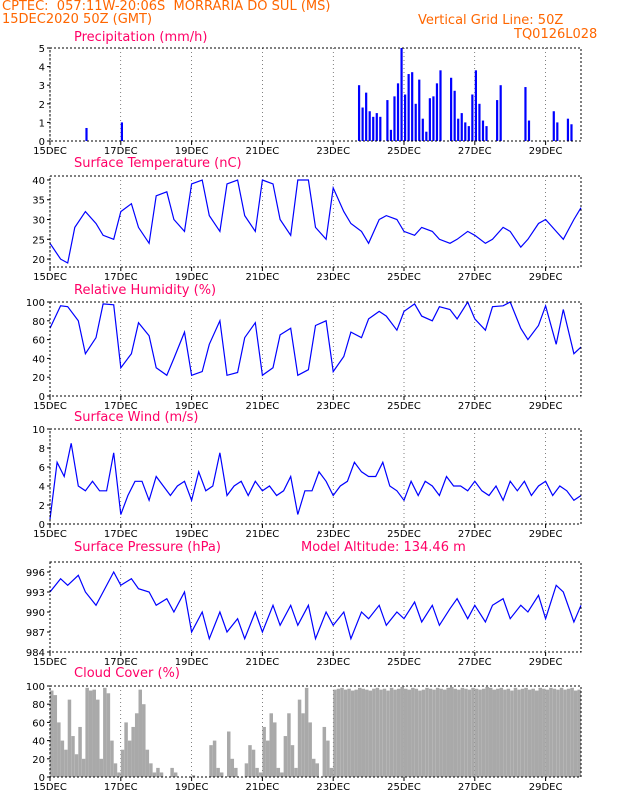  I want to click on panel-title: Surface Pressure (hPa), so click(147, 547).